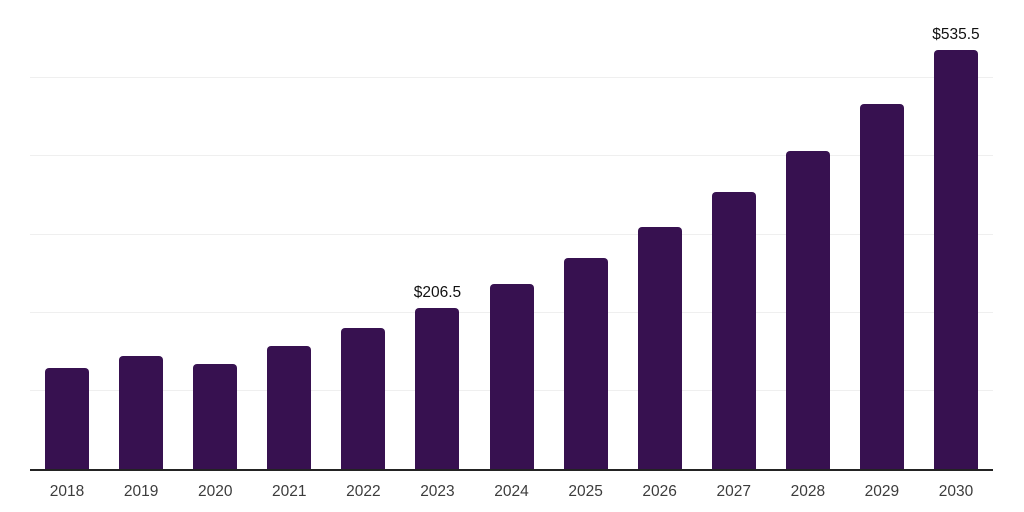 The height and width of the screenshot is (512, 1024). What do you see at coordinates (585, 491) in the screenshot?
I see `x-tick-label-2025: 2025` at bounding box center [585, 491].